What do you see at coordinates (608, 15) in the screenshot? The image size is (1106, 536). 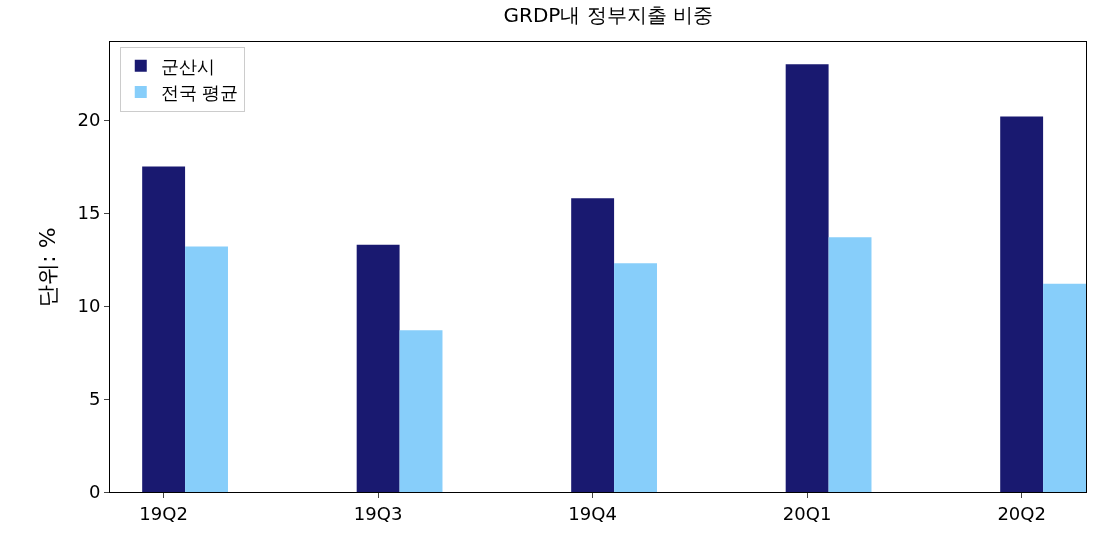 I see `chart-title: GRDP내 정부지출 비중` at bounding box center [608, 15].